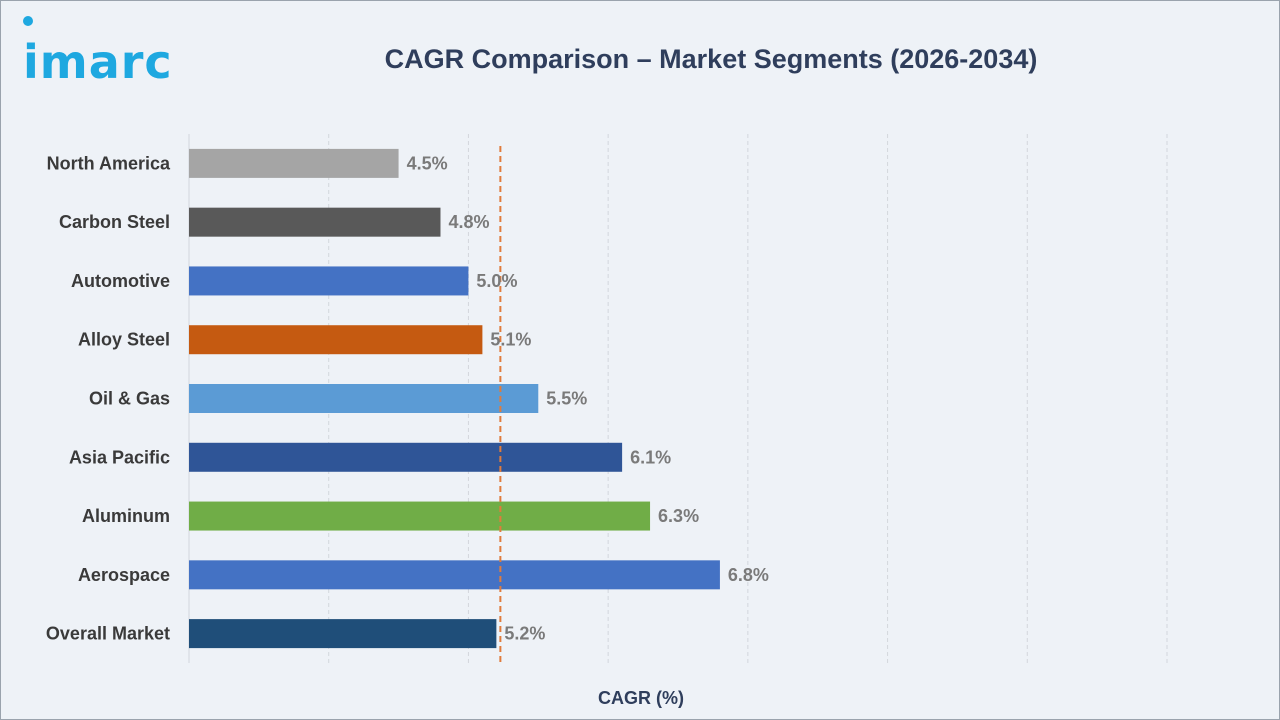  I want to click on value-label: 4.8%, so click(468, 222).